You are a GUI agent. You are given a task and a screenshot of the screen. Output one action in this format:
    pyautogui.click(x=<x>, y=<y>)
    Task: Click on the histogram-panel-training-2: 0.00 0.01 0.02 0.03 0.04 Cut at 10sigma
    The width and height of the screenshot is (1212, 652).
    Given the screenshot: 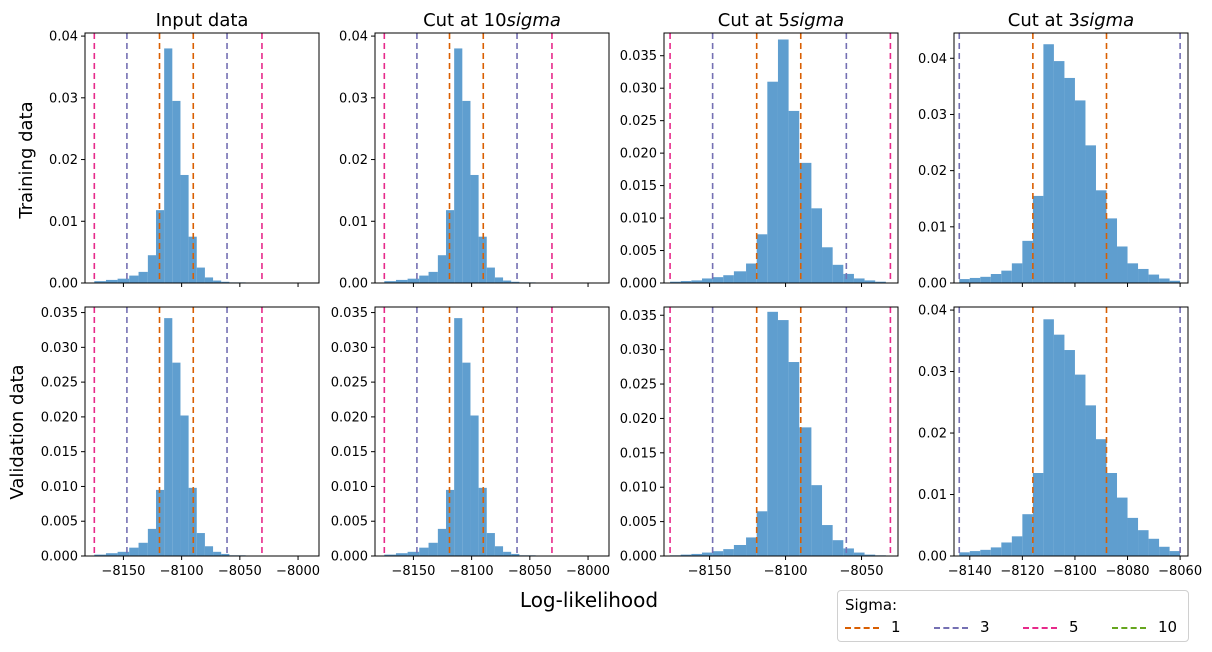 What is the action you would take?
    pyautogui.click(x=474, y=151)
    